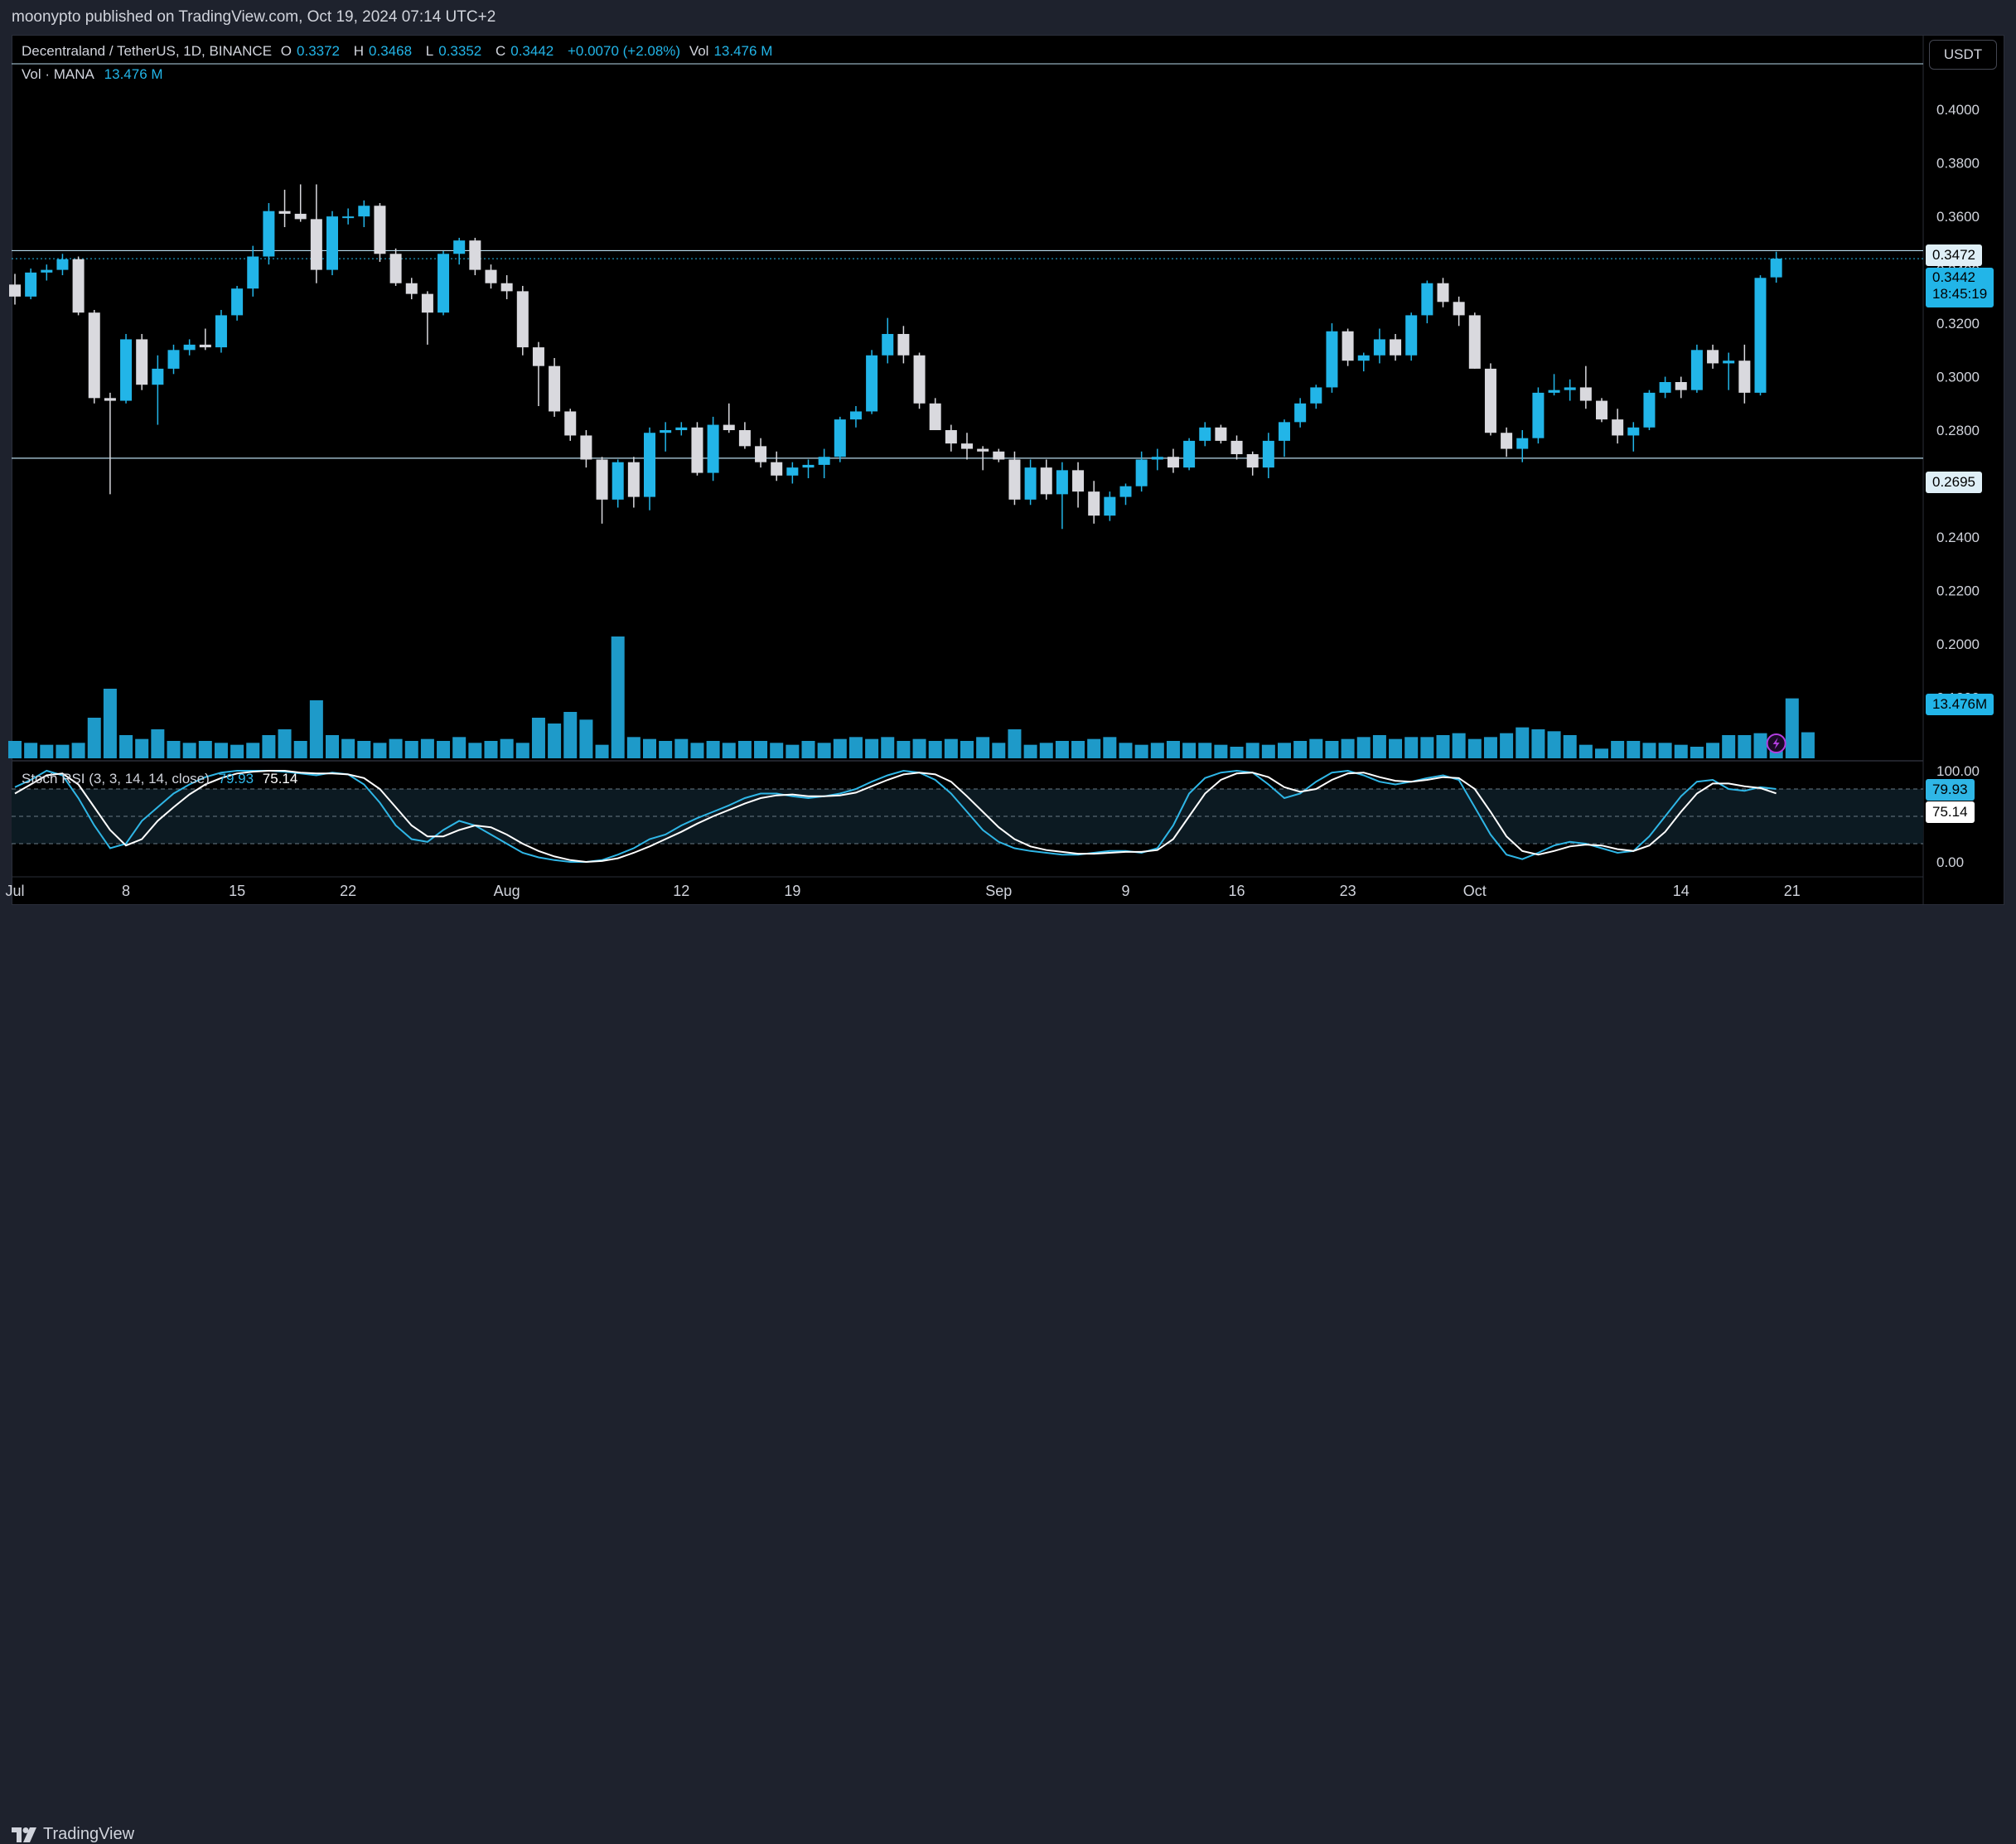 This screenshot has width=2016, height=1844. I want to click on stoch-rsi-k-value: 79.93, so click(236, 779).